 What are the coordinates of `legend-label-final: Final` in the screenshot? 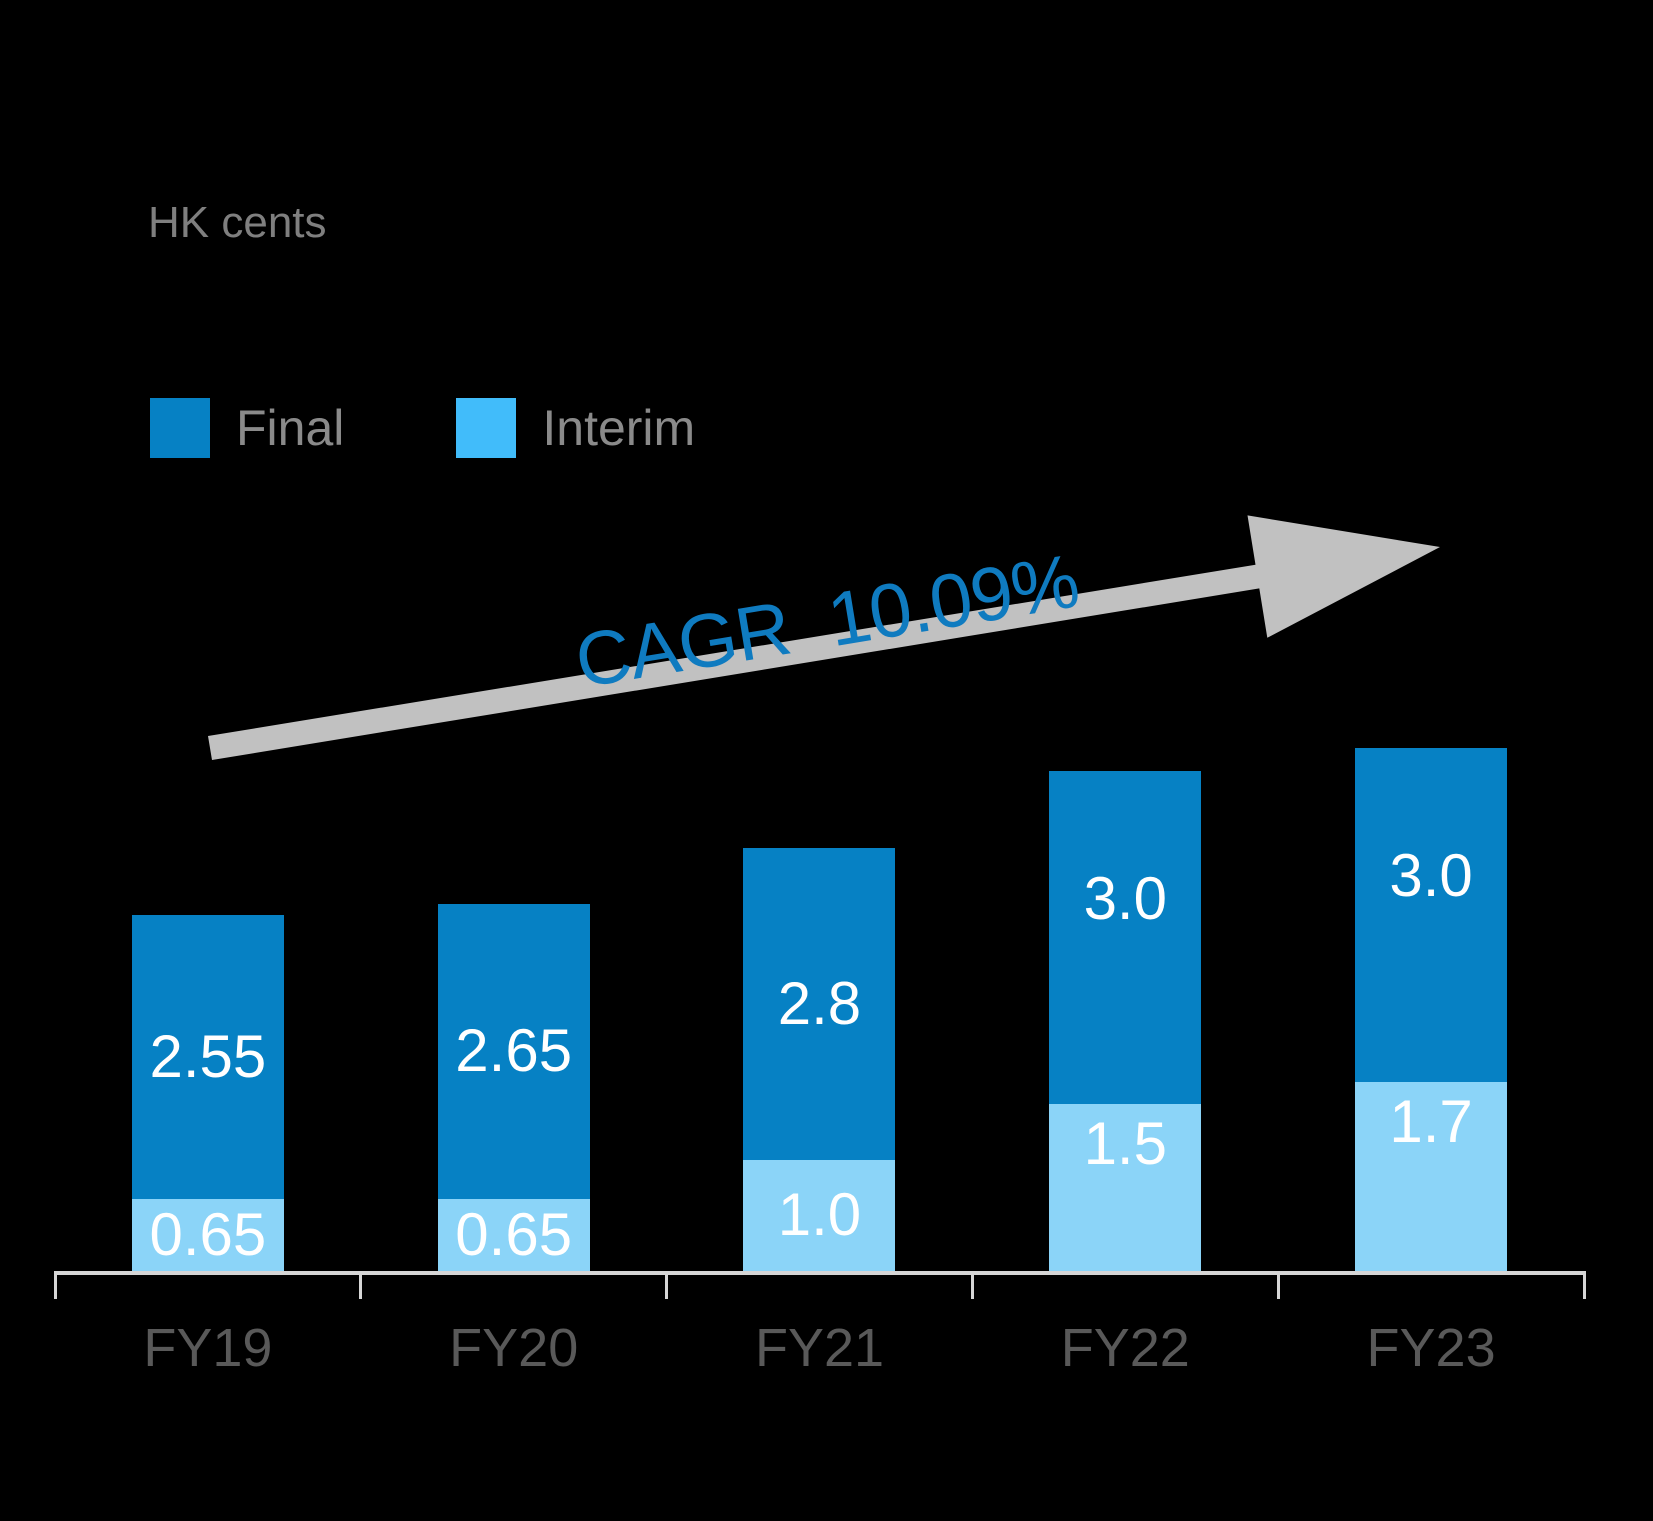 It's located at (290, 428).